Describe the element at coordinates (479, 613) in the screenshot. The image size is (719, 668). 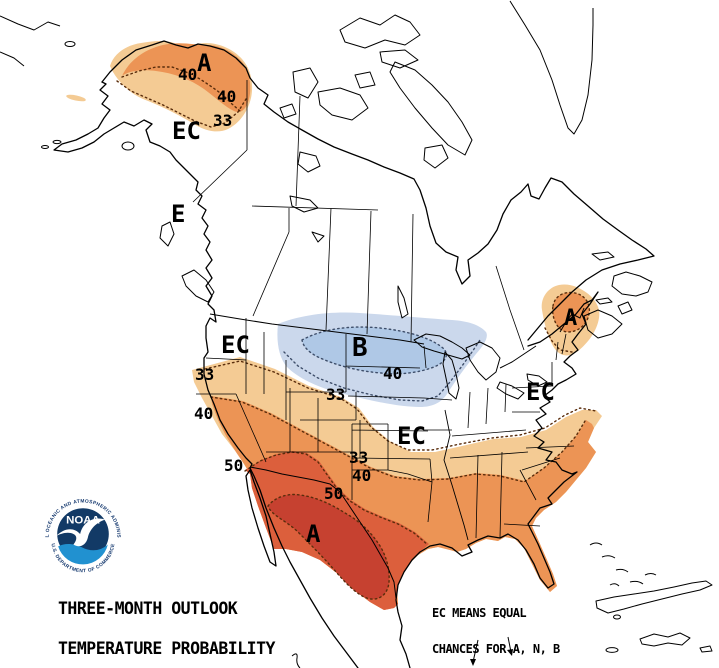
I see `legend-line-1: EC MEANS EQUAL` at that location.